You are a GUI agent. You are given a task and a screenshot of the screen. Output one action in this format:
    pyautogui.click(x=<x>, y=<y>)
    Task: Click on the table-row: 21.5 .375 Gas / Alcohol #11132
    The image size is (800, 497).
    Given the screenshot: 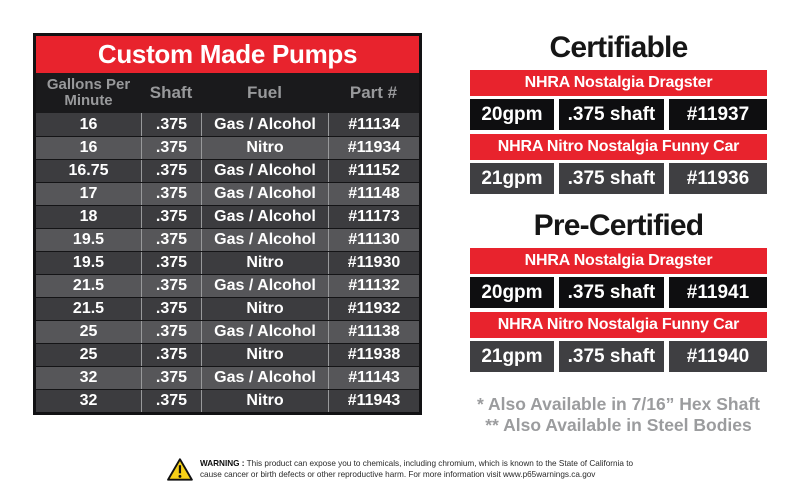 What is the action you would take?
    pyautogui.click(x=227, y=285)
    